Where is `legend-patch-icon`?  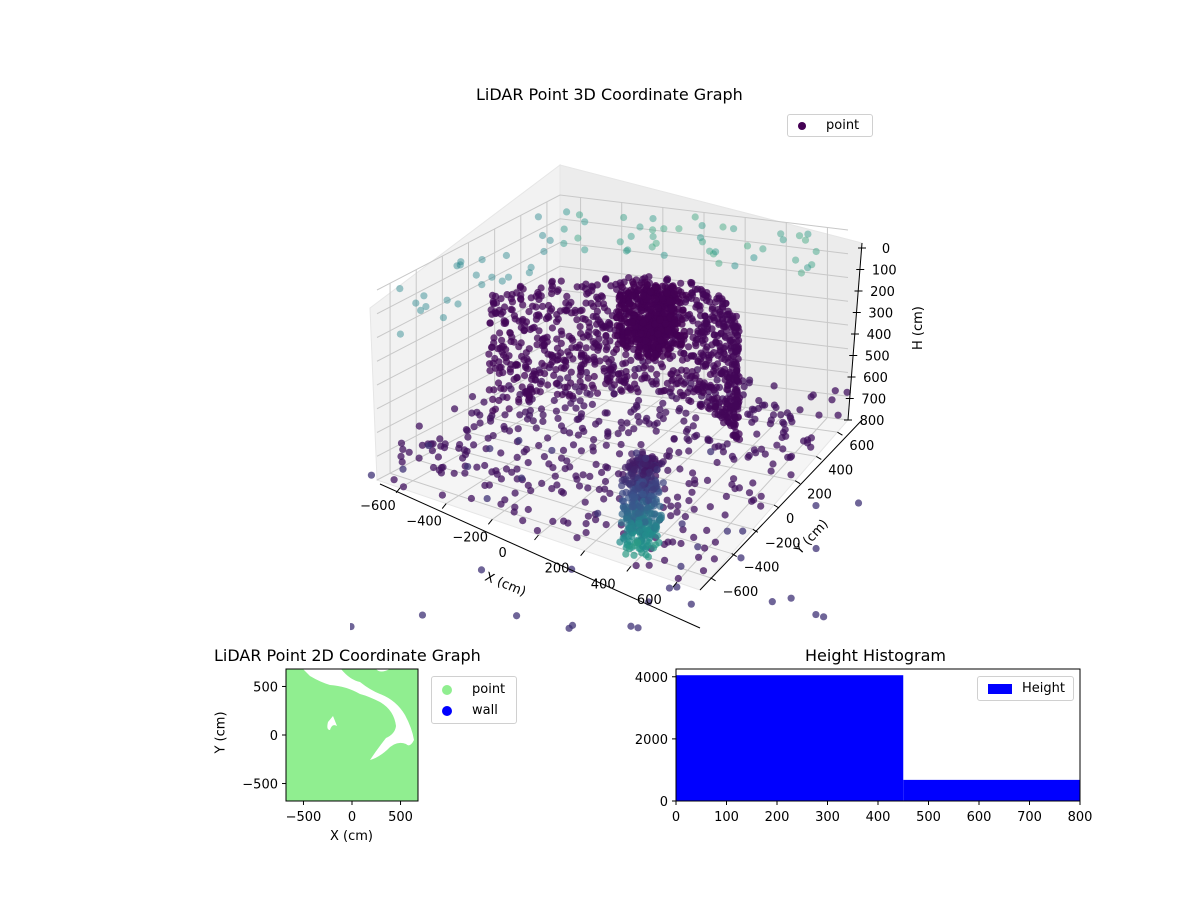
legend-patch-icon is located at coordinates (1000, 688).